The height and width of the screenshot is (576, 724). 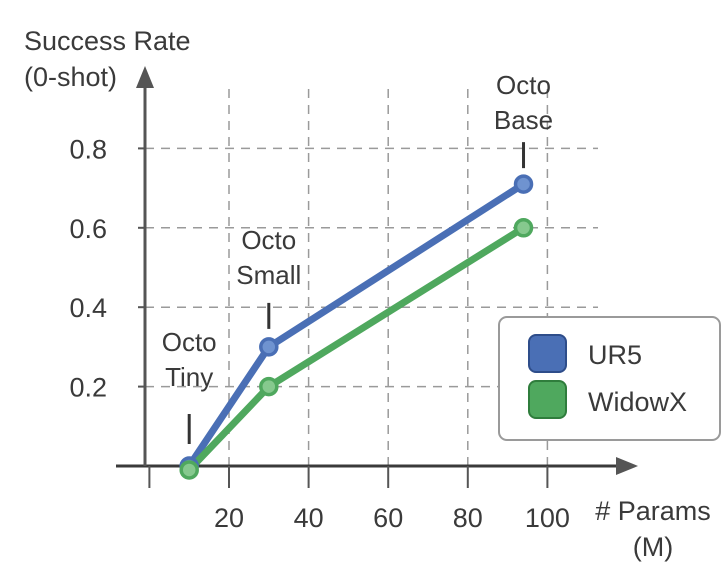 I want to click on x-tick-label-20: 20, so click(x=229, y=518).